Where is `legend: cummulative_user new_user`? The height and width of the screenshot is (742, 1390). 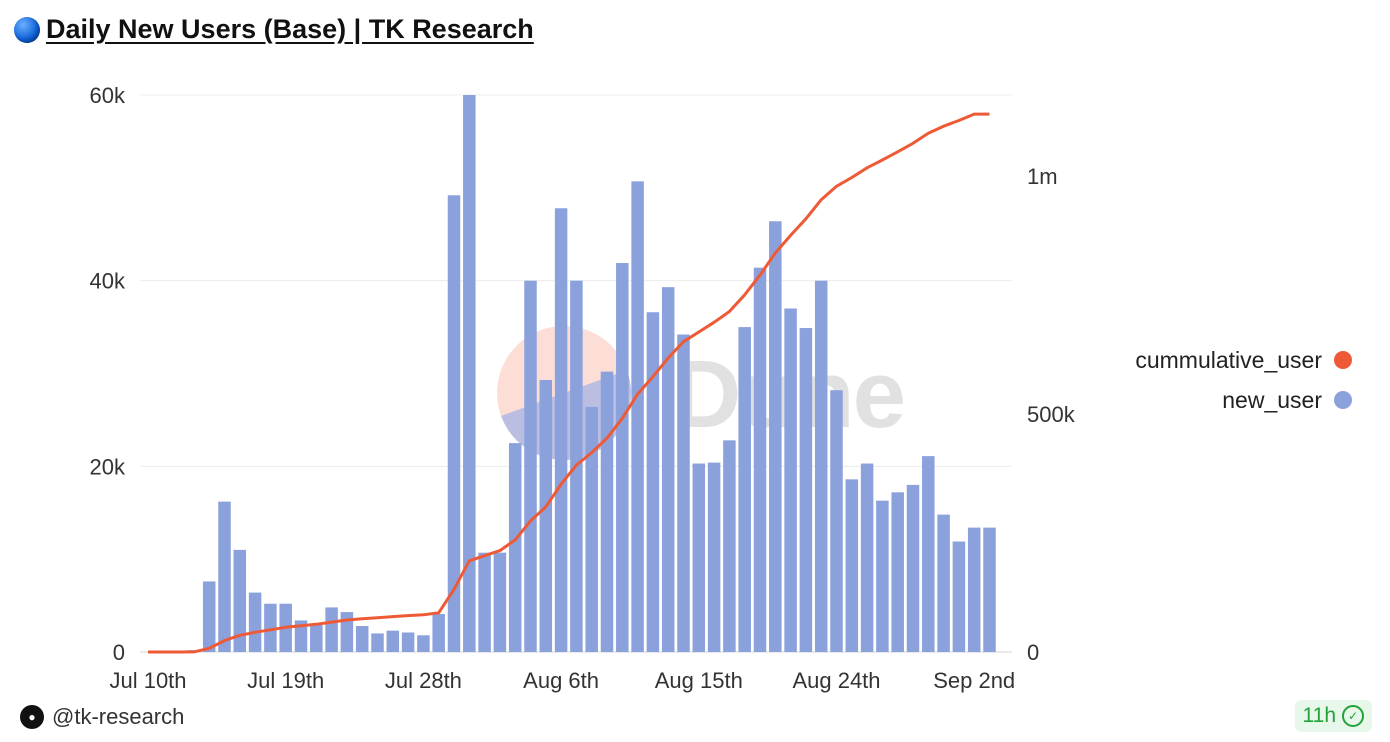
legend: cummulative_user new_user is located at coordinates (1202, 380).